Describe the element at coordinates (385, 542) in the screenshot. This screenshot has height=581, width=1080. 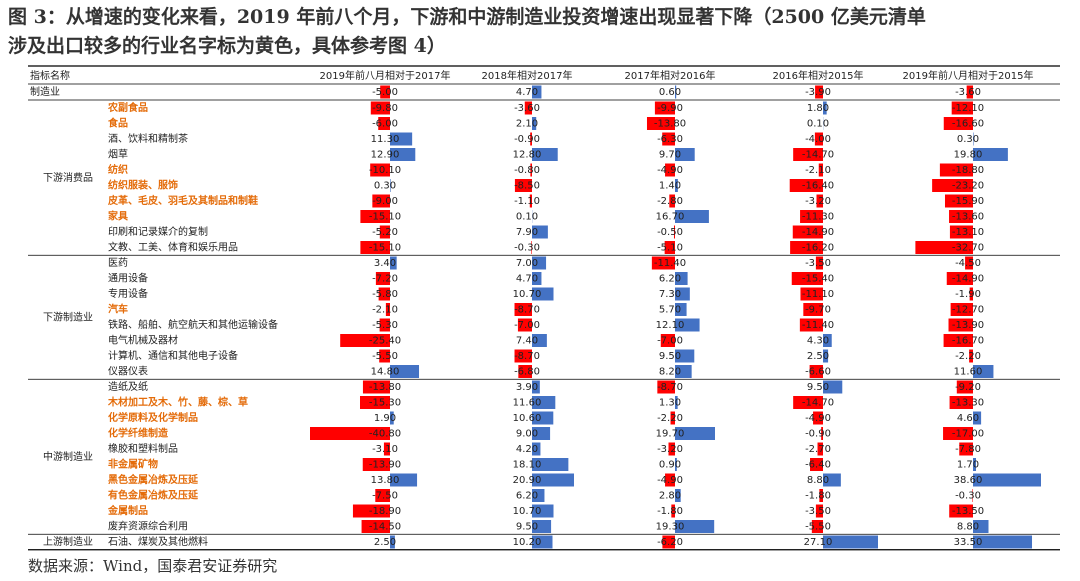
I see `value-cell: 2.50` at that location.